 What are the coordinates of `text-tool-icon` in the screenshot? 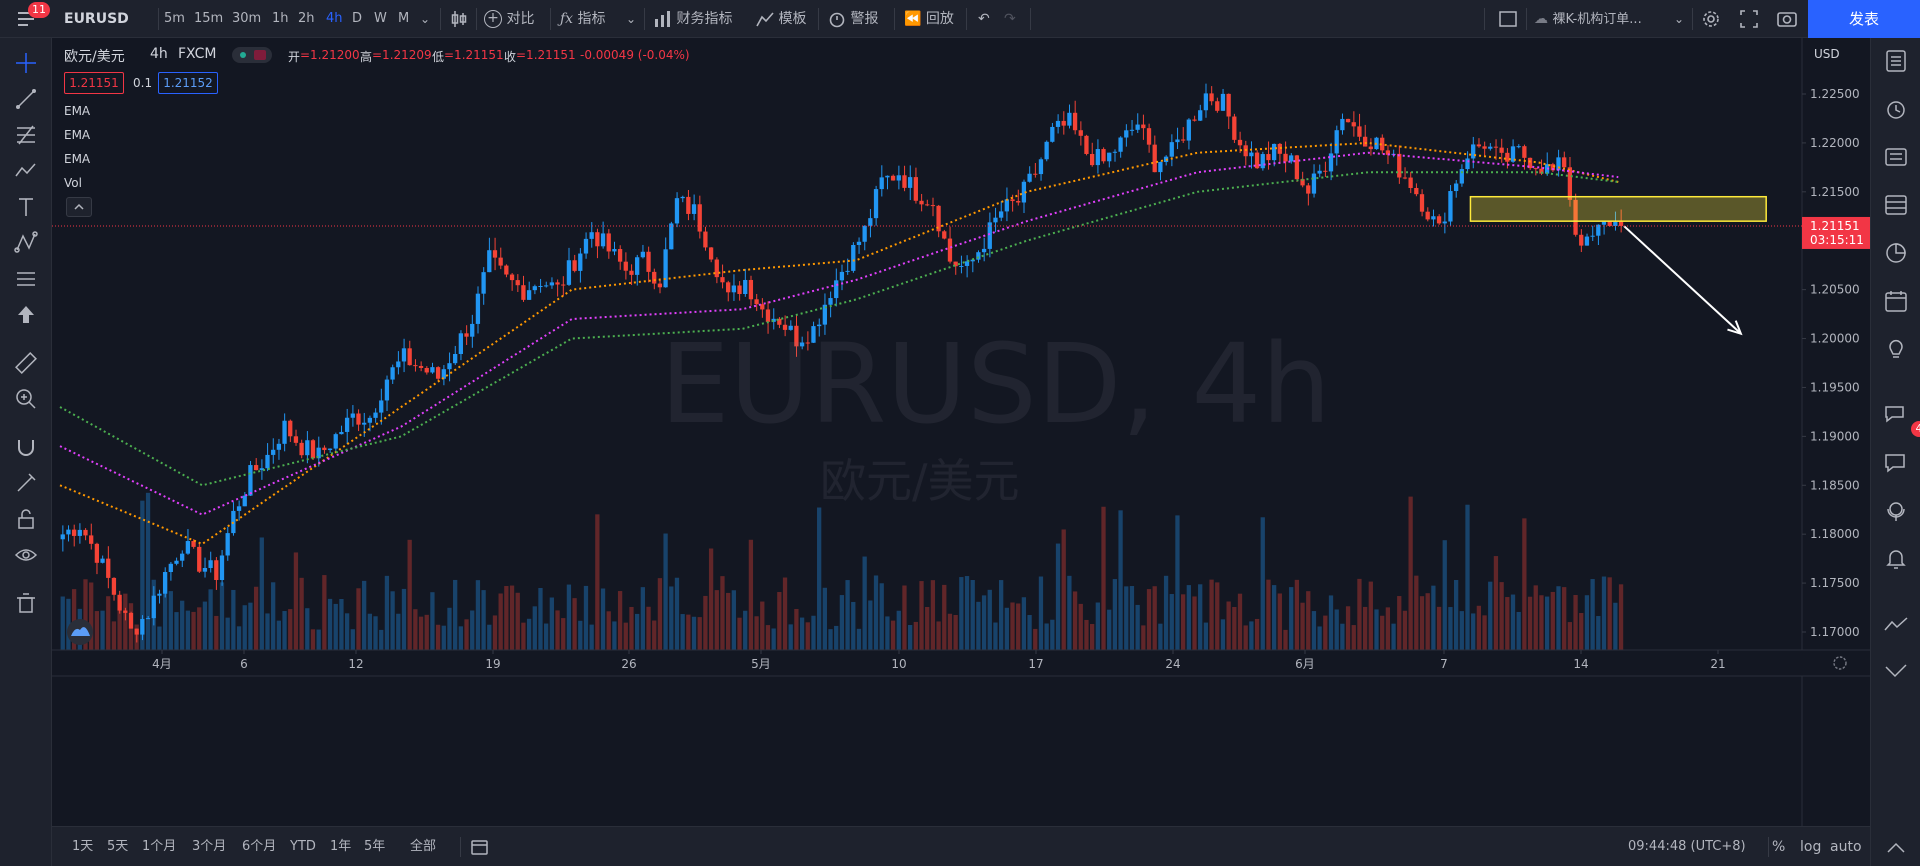 It's located at (26, 207).